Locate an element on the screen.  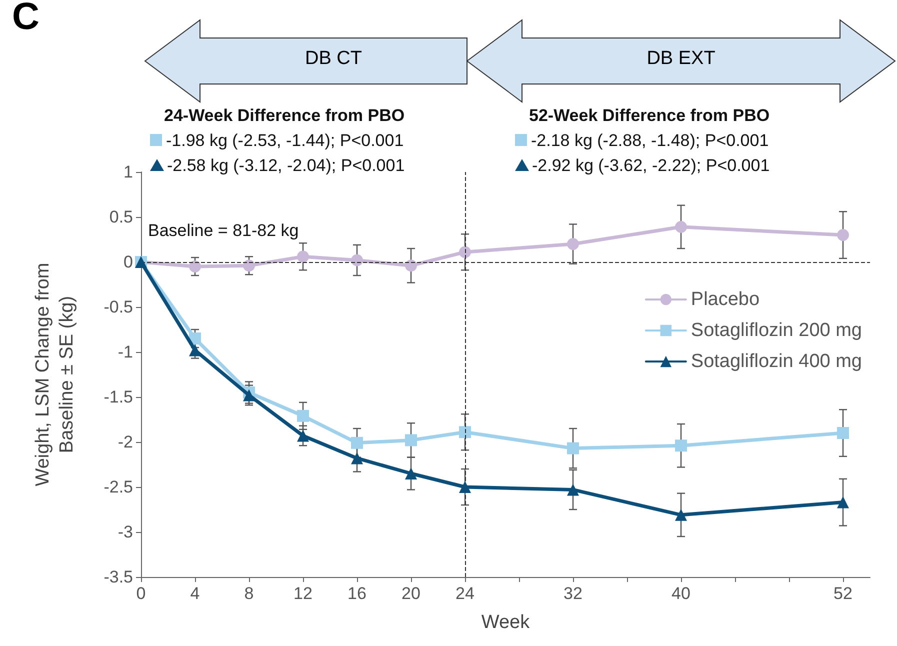
text: 52-Week Difference from PBO is located at coordinates (649, 116).